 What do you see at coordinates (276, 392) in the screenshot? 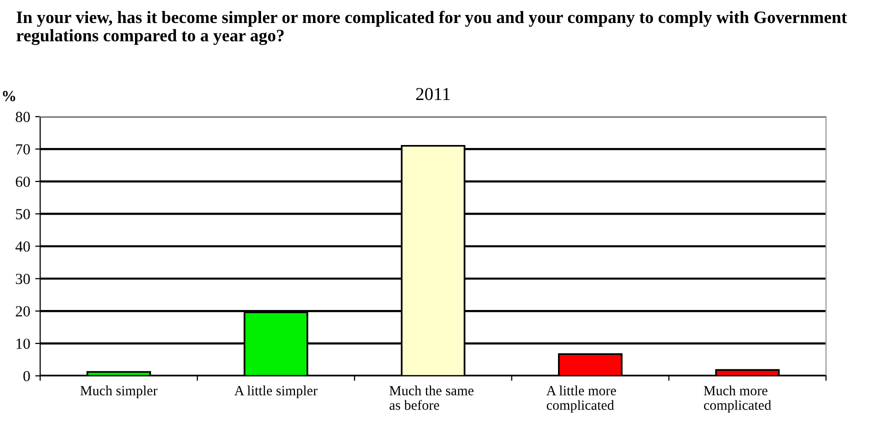
I see `x-tick-label: A little simpler` at bounding box center [276, 392].